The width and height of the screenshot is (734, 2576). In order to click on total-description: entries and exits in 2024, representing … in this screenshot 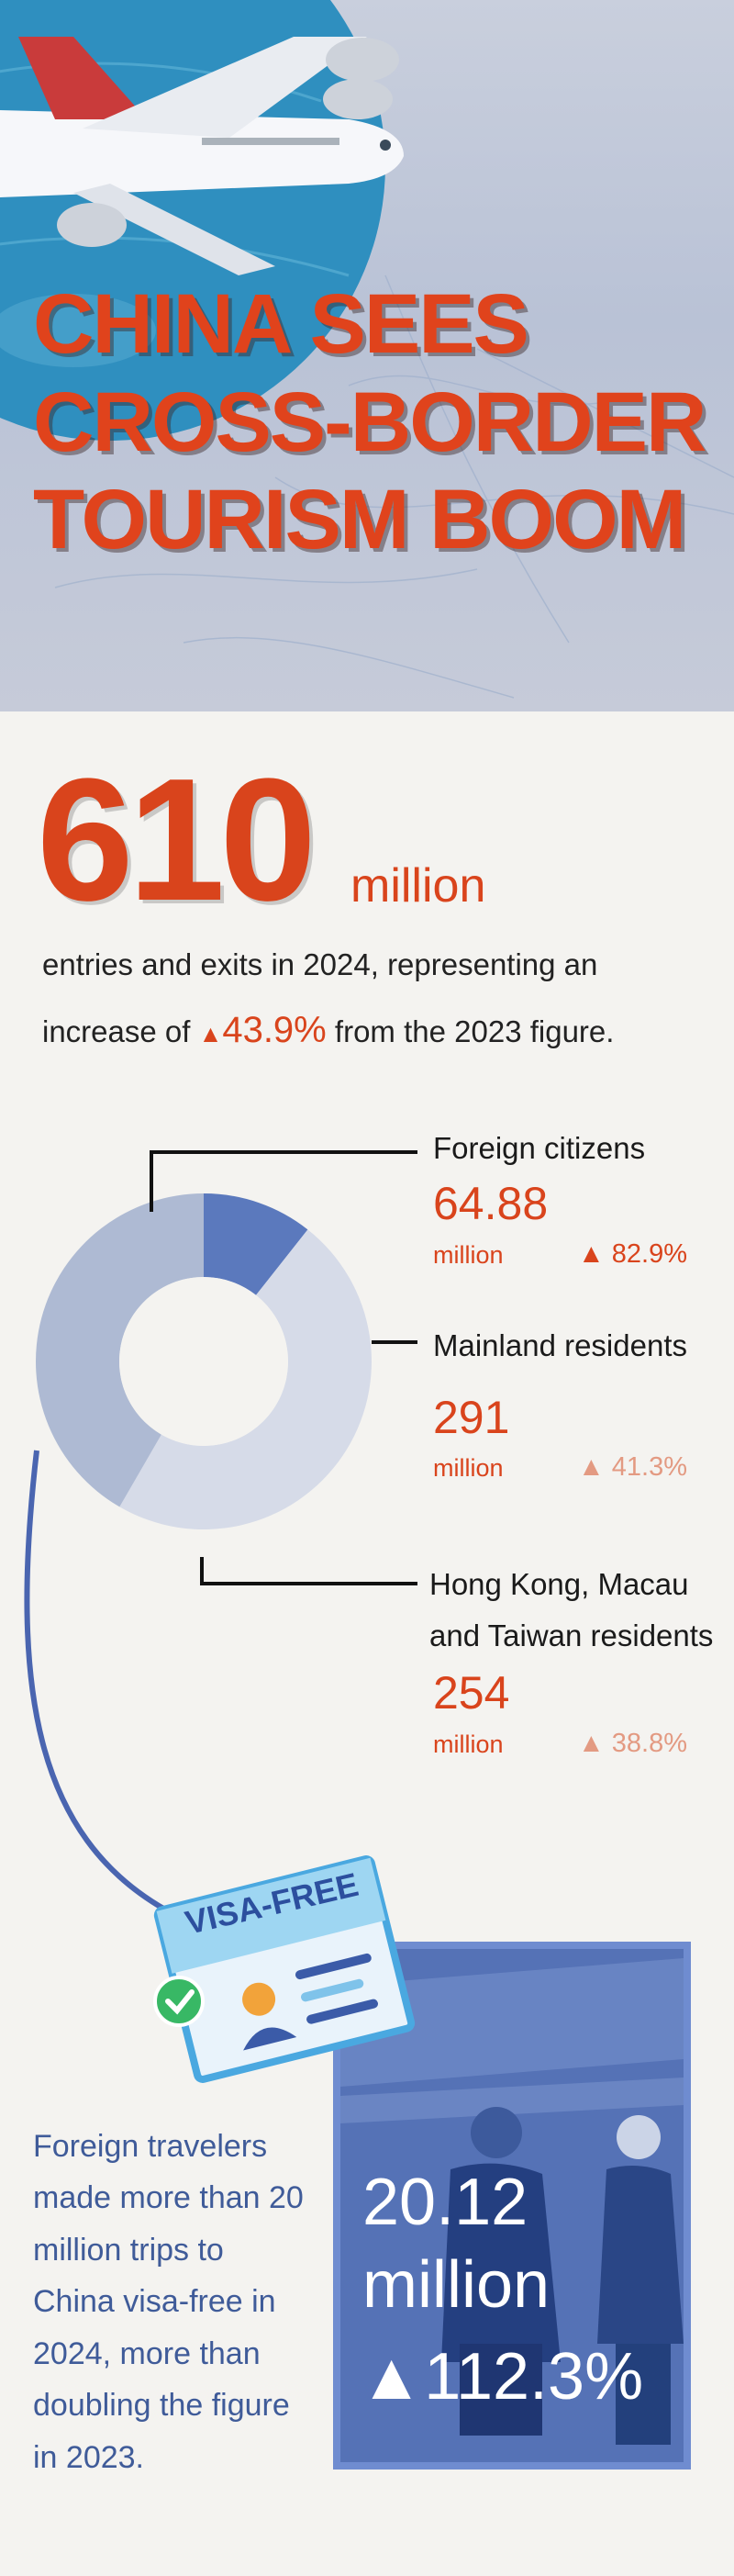, I will do `click(320, 964)`.